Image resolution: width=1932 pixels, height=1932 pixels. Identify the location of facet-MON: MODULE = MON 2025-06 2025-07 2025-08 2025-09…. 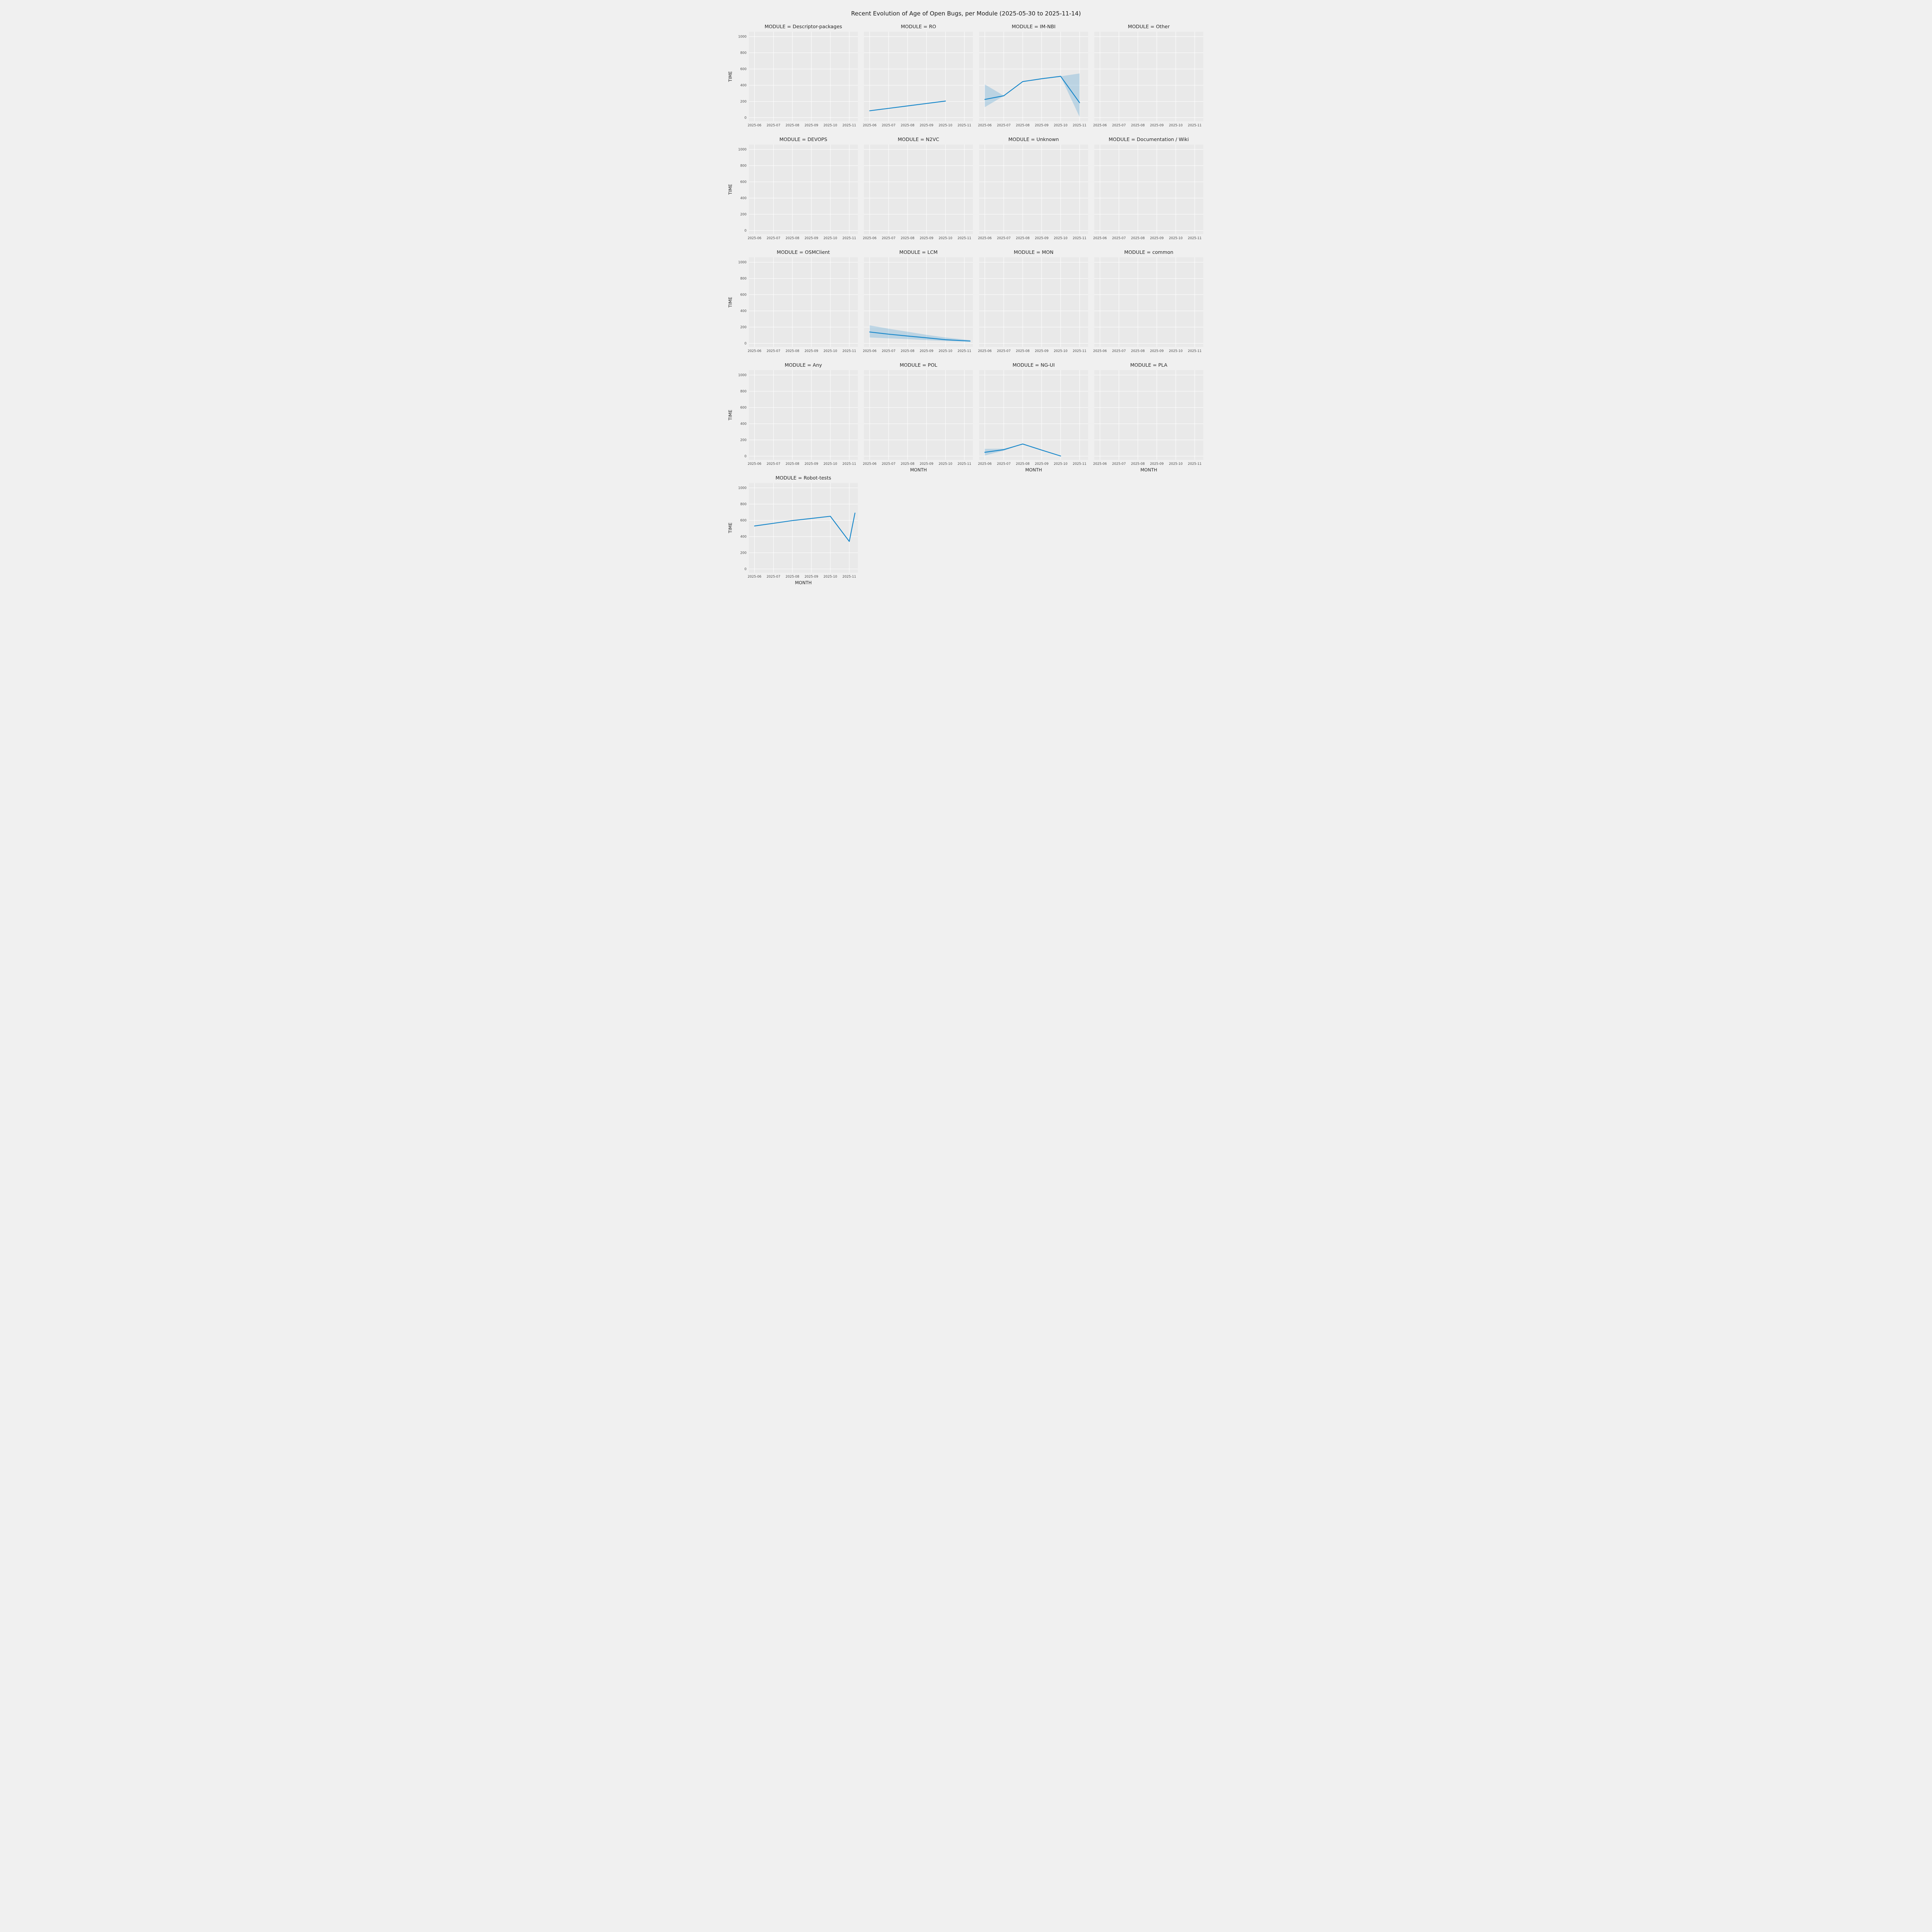
(1033, 301).